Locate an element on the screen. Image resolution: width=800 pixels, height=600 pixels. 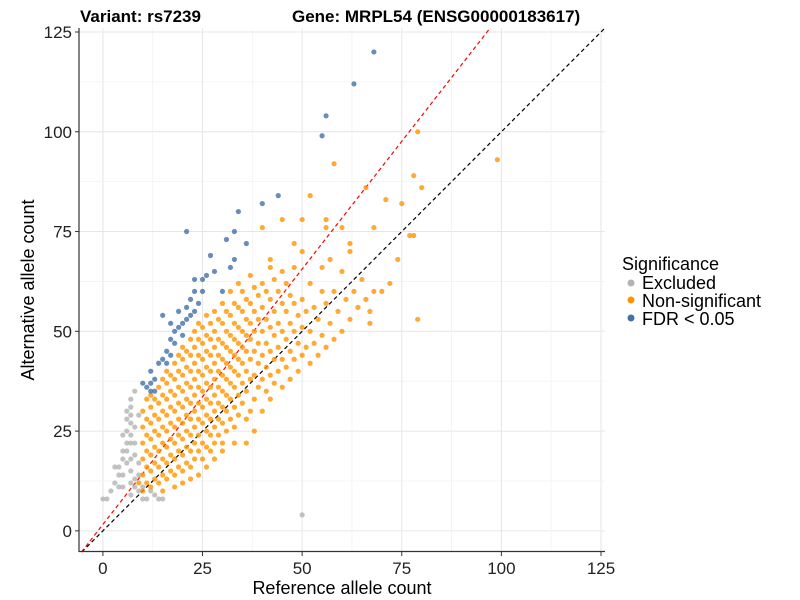
chart-title-gene: Gene: MRPL54 (ENSG00000183617) is located at coordinates (436, 16).